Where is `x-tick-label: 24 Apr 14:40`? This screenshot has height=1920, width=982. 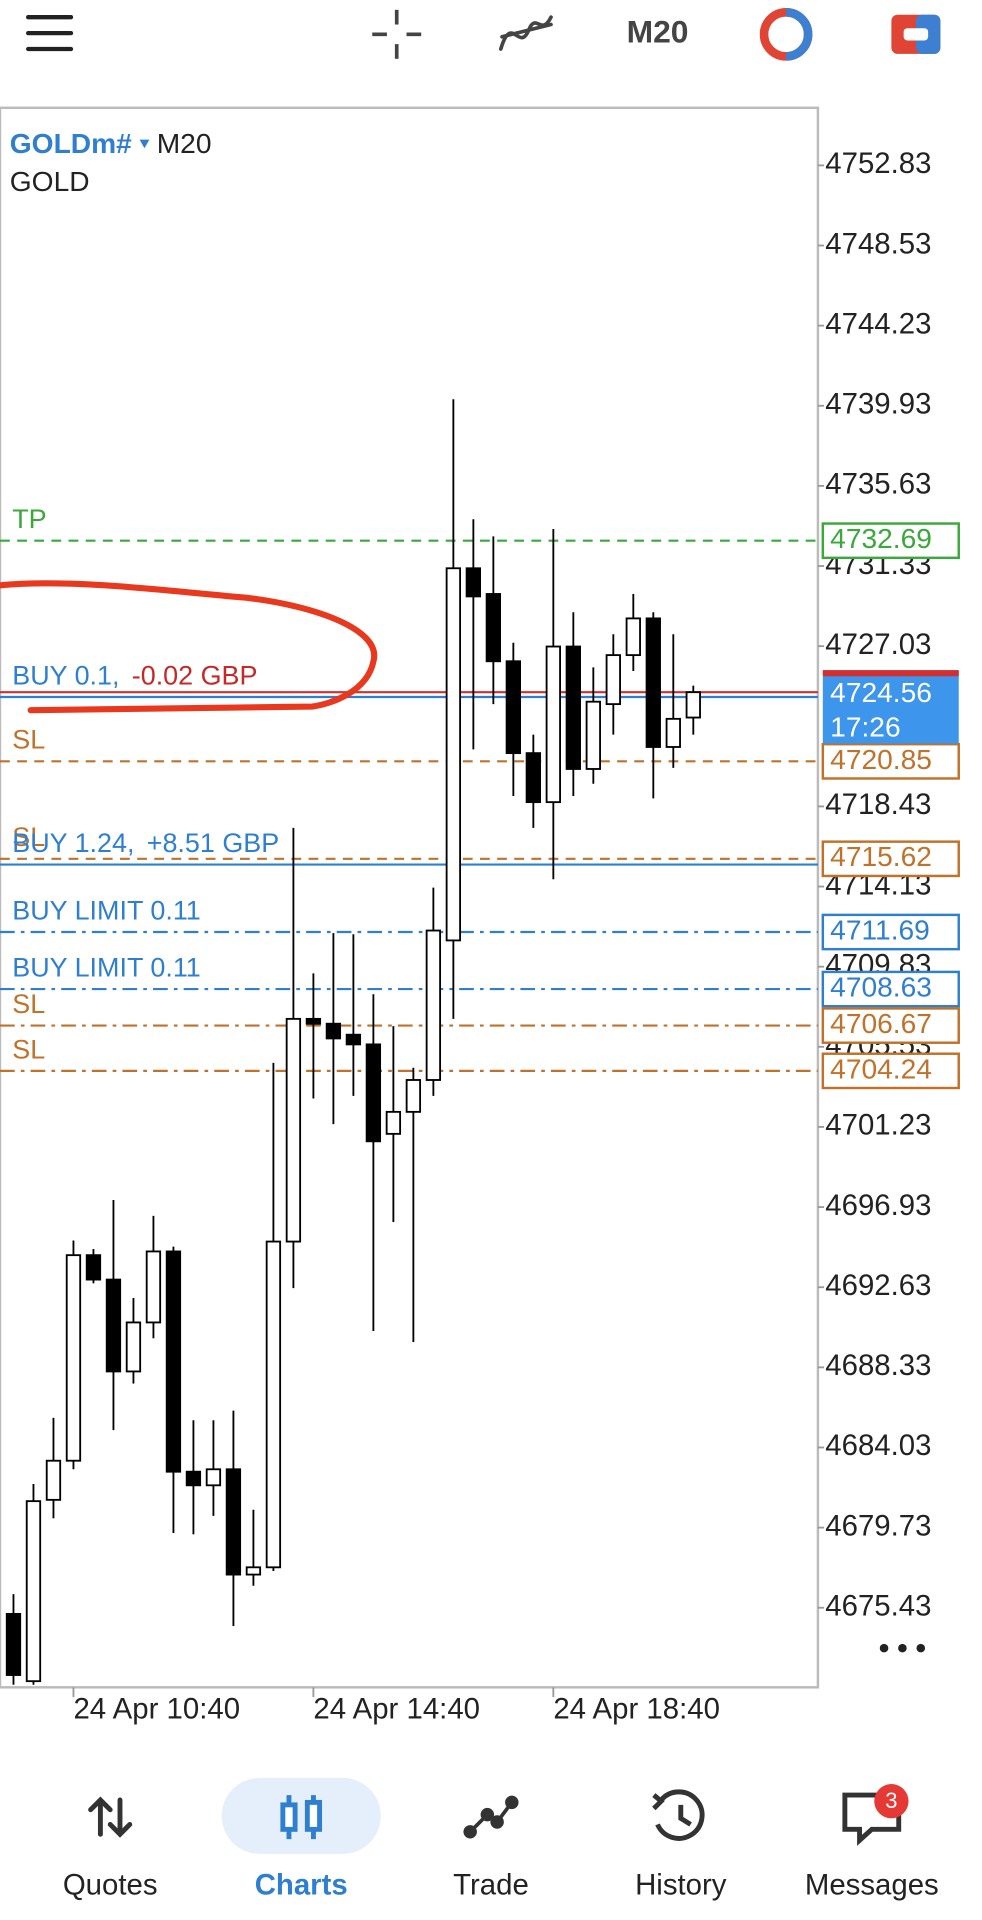
x-tick-label: 24 Apr 14:40 is located at coordinates (396, 1708).